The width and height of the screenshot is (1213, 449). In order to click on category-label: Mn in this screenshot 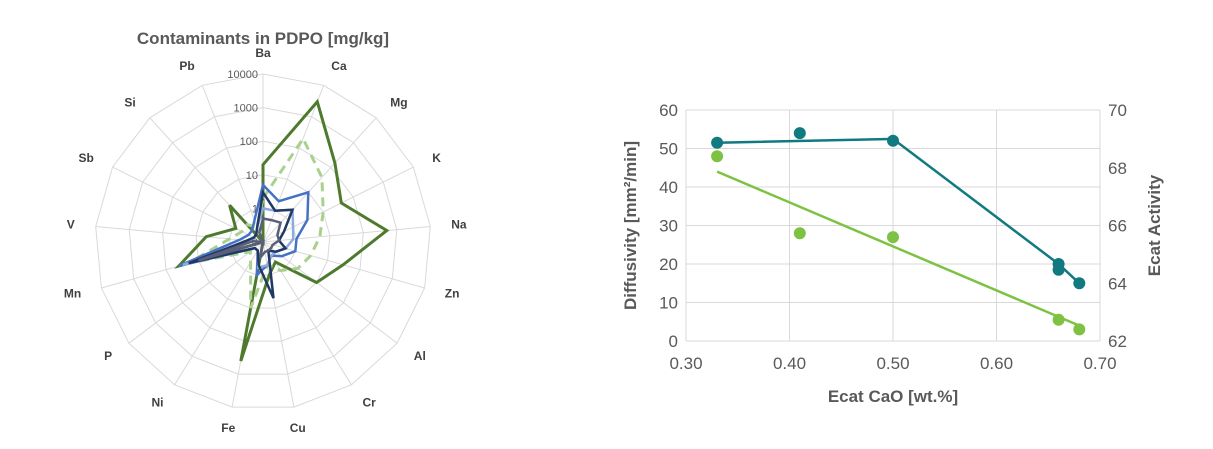, I will do `click(72, 294)`.